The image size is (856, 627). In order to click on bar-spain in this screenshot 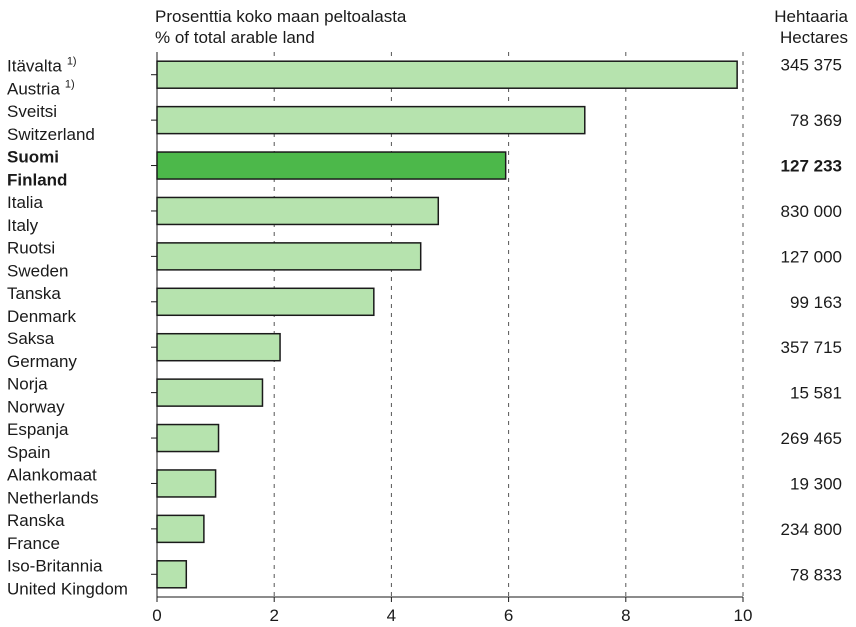, I will do `click(188, 438)`.